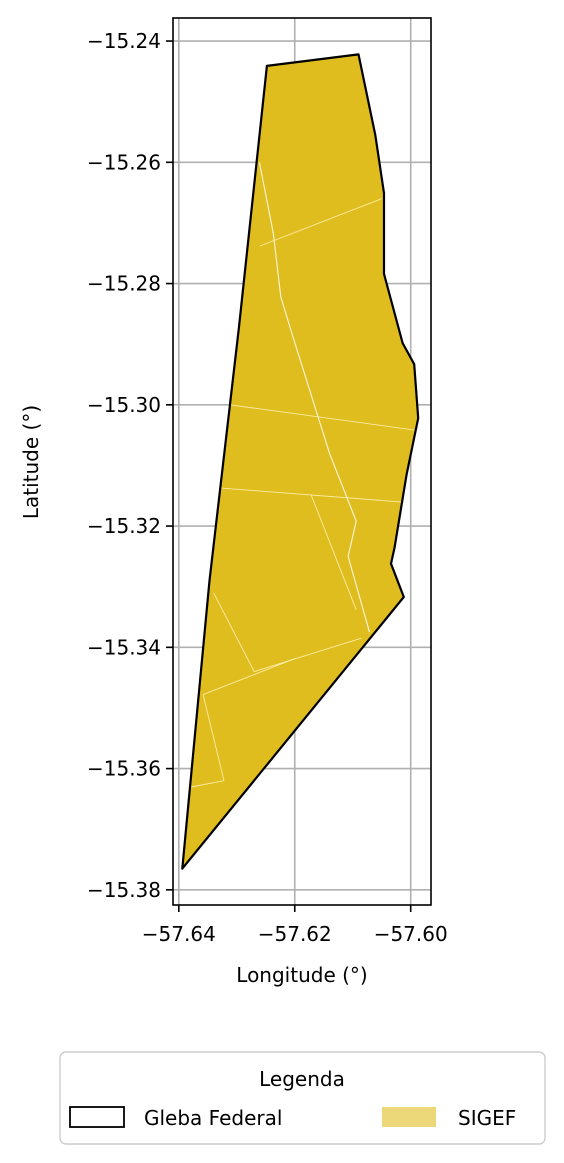 The width and height of the screenshot is (564, 1163). I want to click on y-tick-label: −15.30, so click(124, 405).